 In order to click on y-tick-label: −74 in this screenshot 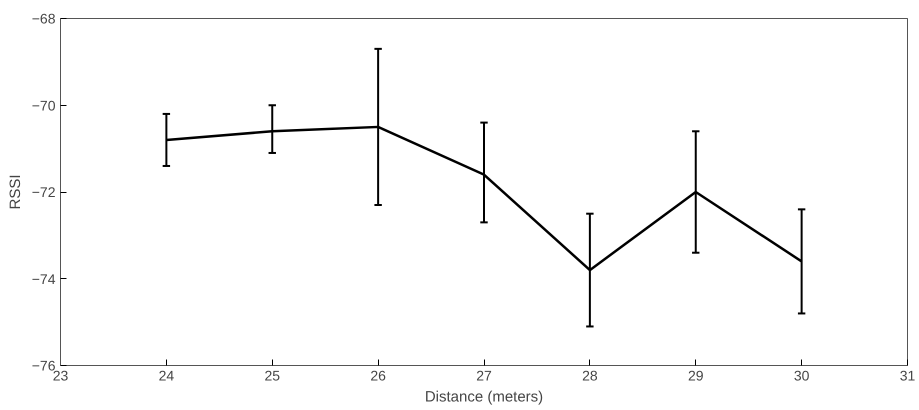, I will do `click(44, 278)`.